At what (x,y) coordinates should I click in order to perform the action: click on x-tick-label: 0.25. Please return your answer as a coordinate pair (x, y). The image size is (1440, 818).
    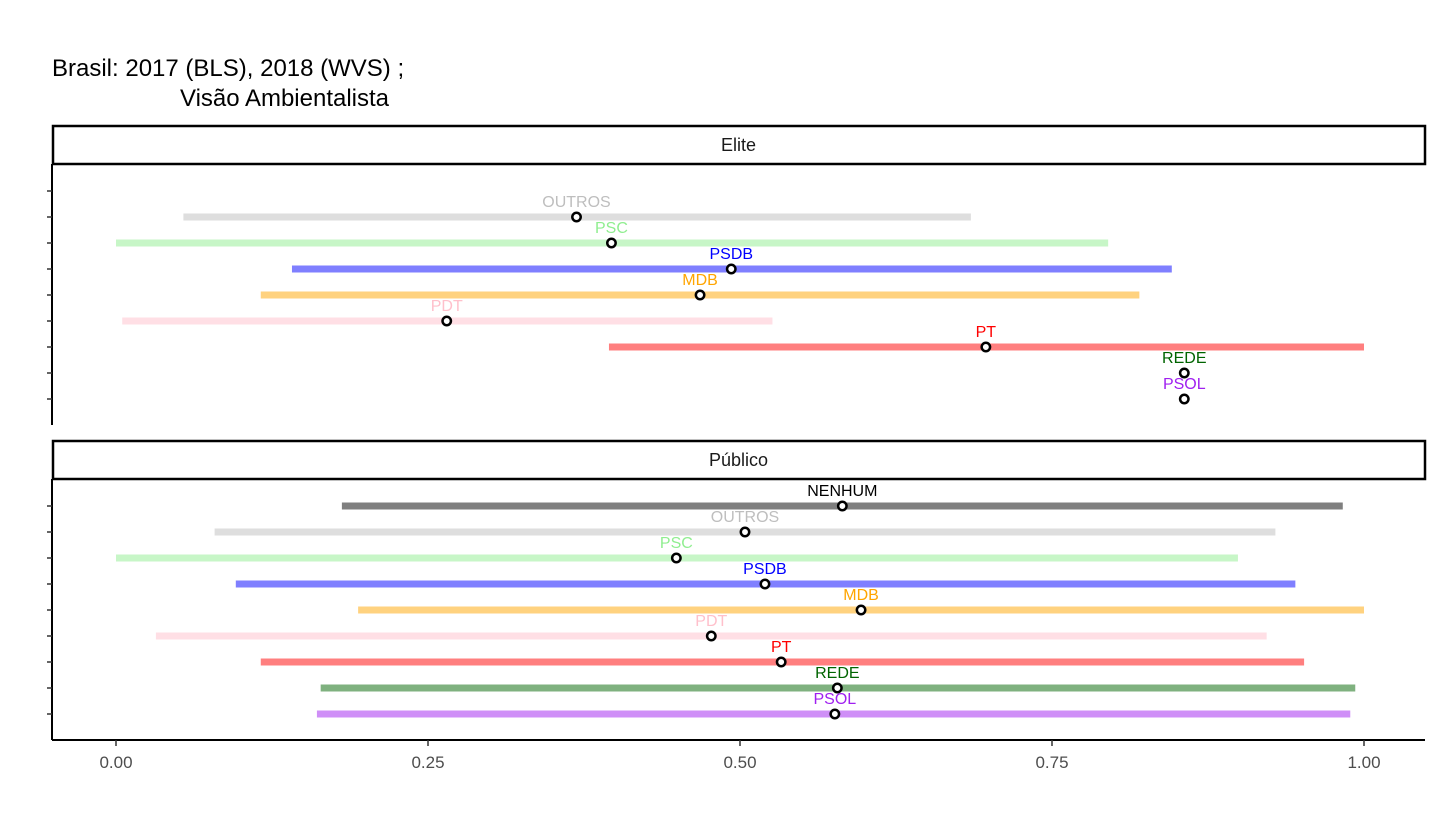
    Looking at the image, I should click on (427, 762).